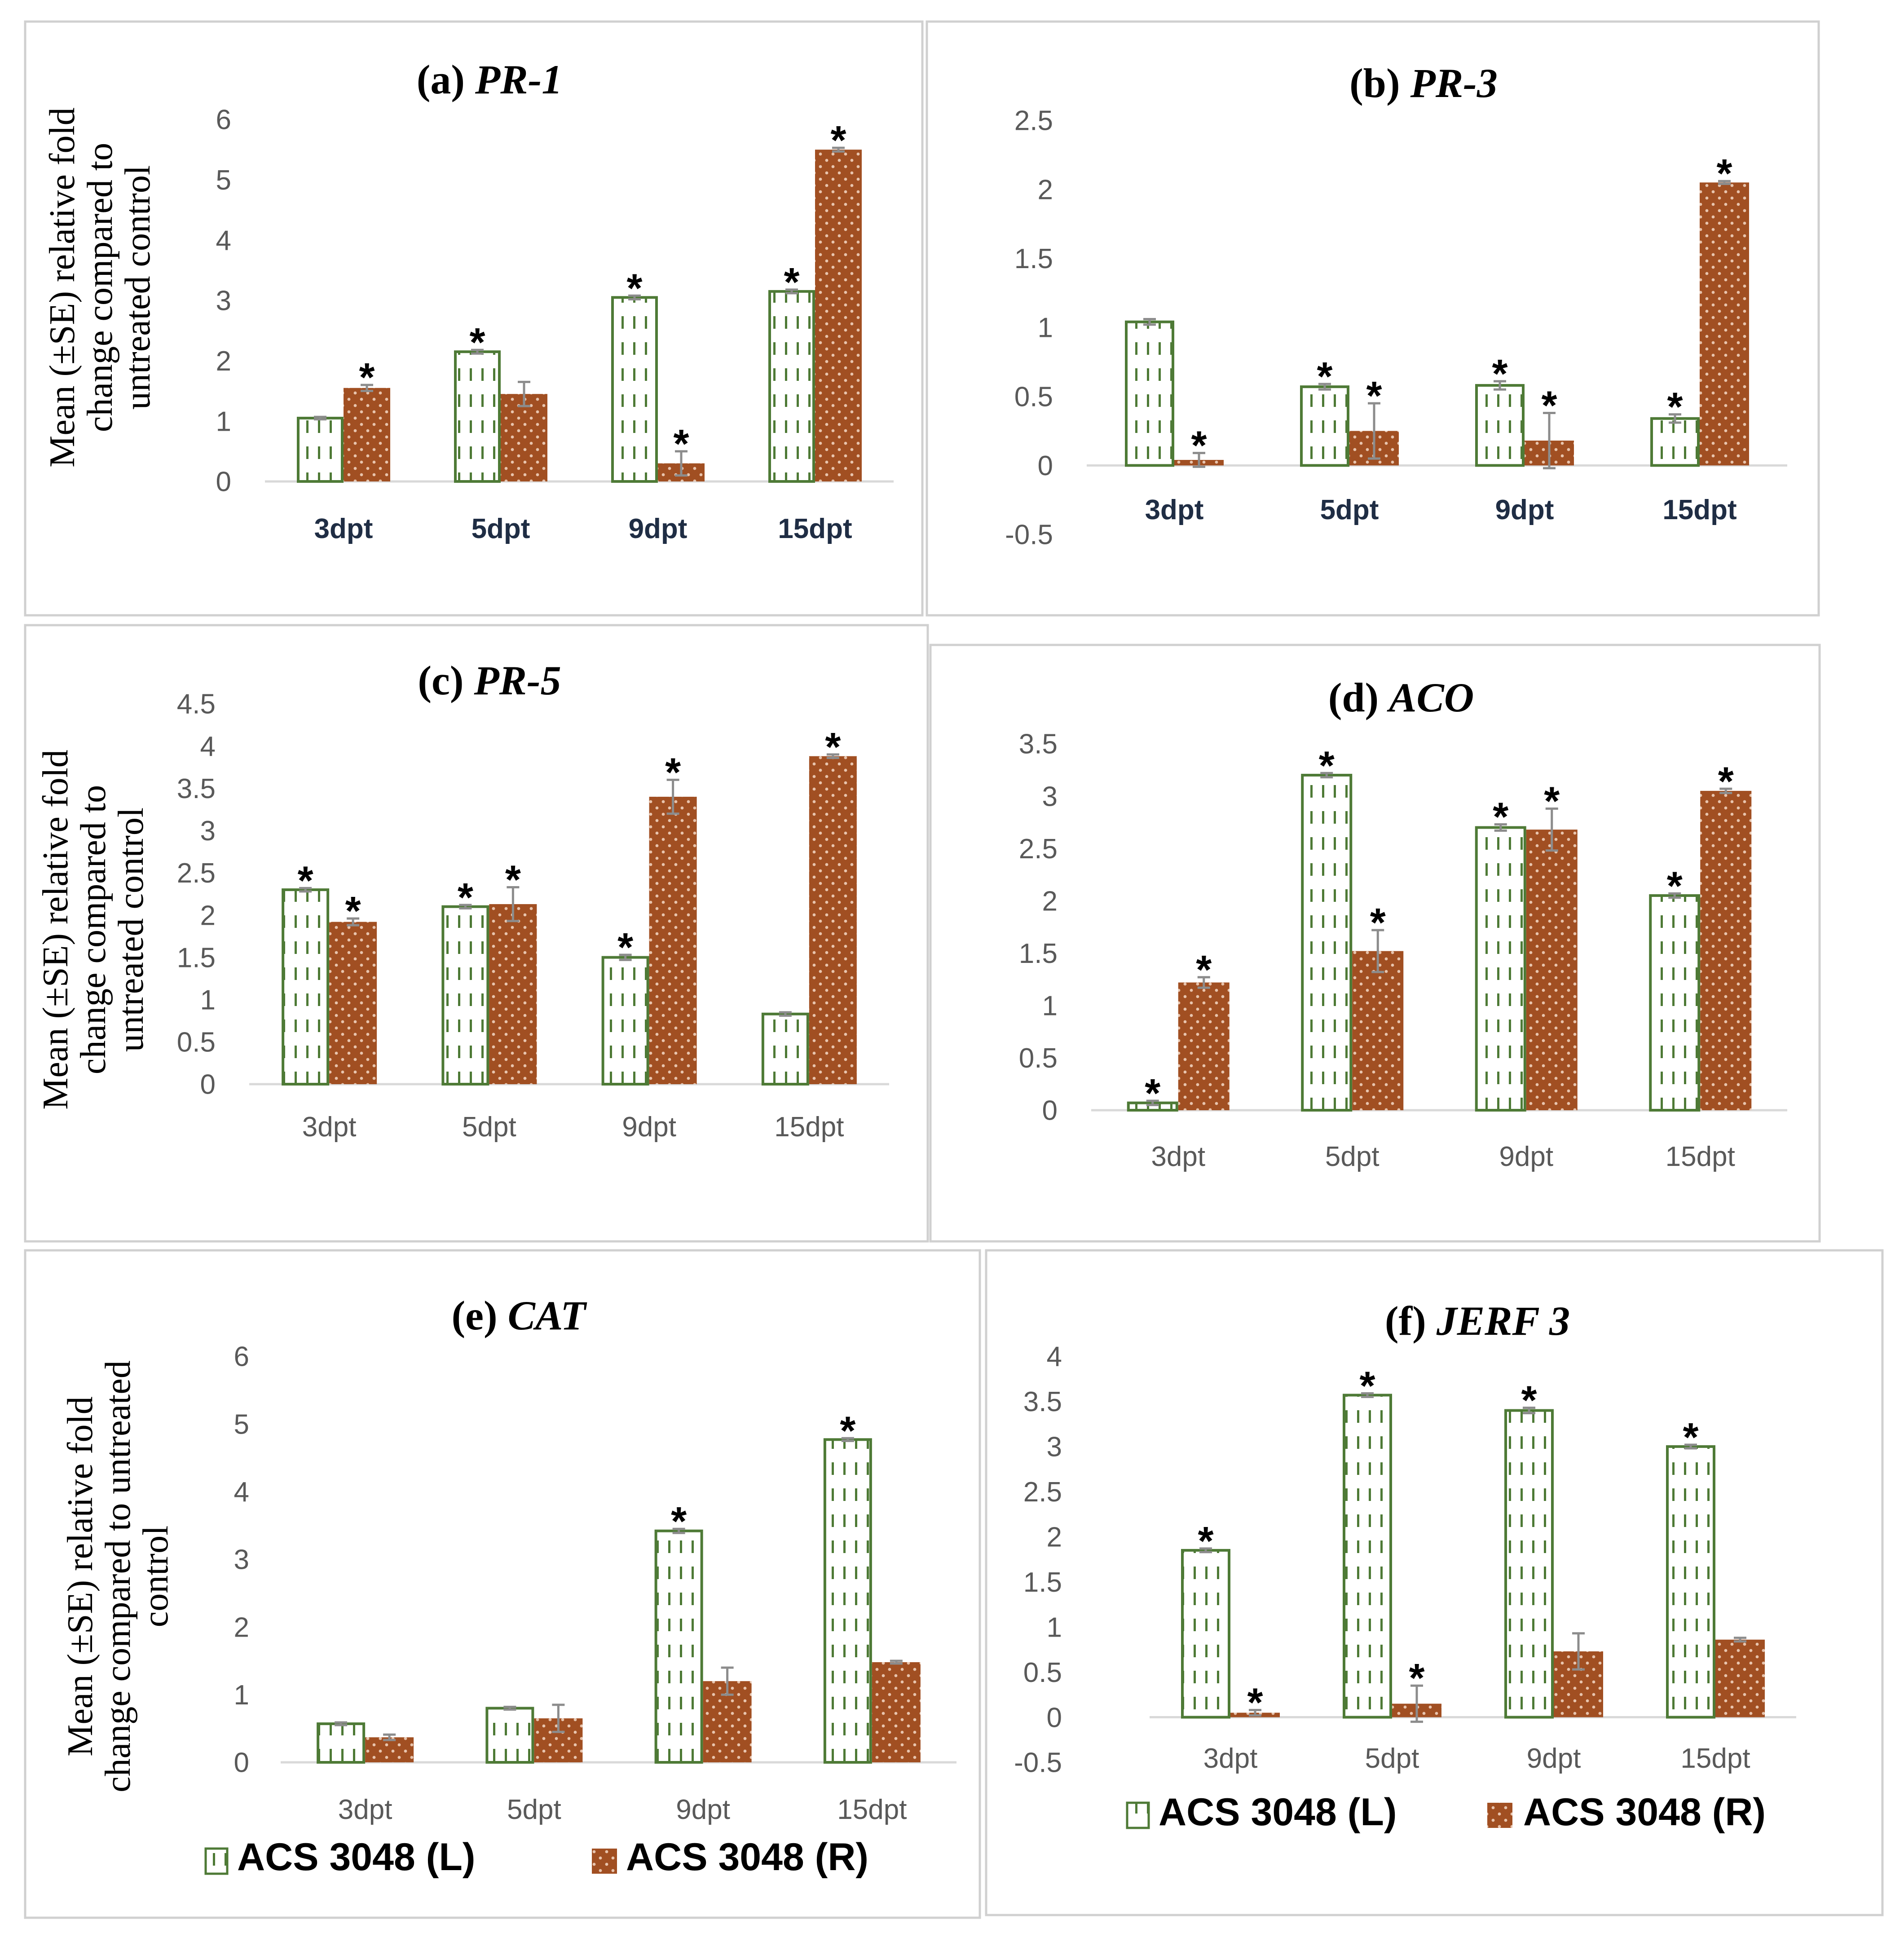  Describe the element at coordinates (138, 288) in the screenshot. I see `y-axis-label-line: untreated control` at that location.